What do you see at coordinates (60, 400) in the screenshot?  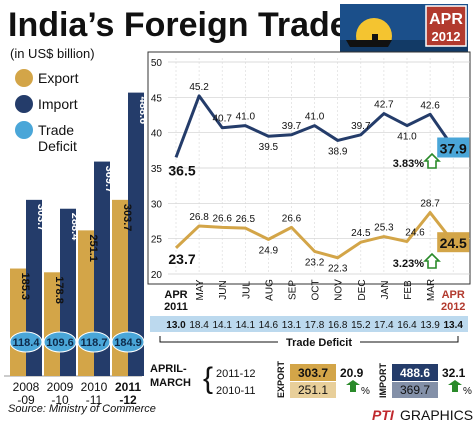 I see `bar-category-label-line2: -10` at bounding box center [60, 400].